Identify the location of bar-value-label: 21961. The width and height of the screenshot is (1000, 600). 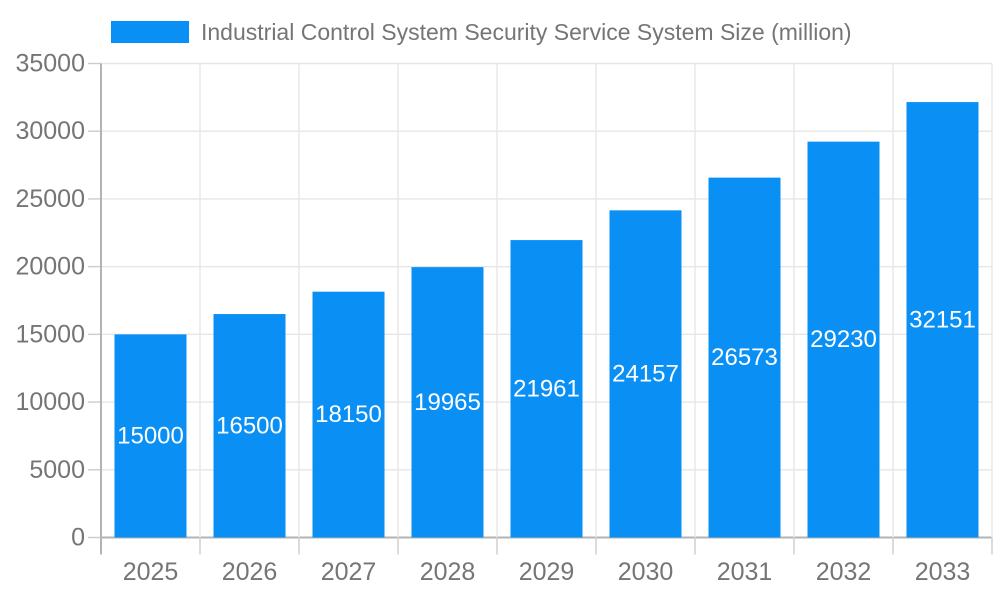
(546, 388).